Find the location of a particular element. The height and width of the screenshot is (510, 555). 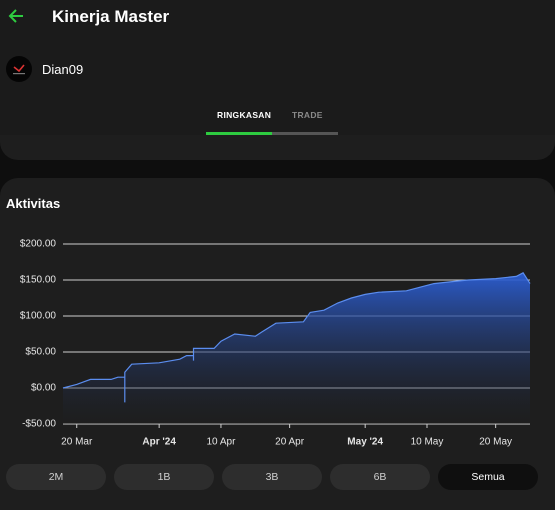

range-button: 6B is located at coordinates (380, 477).